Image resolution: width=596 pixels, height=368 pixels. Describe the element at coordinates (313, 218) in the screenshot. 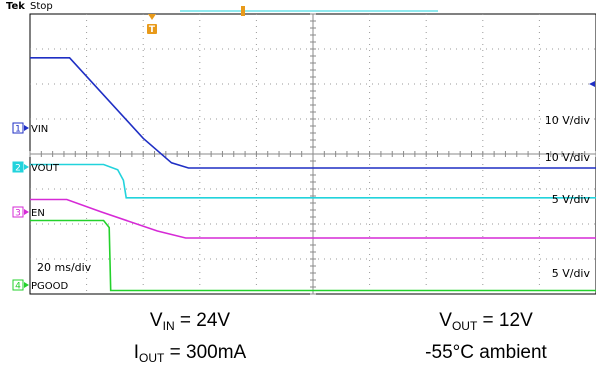

I see `trace-en` at that location.